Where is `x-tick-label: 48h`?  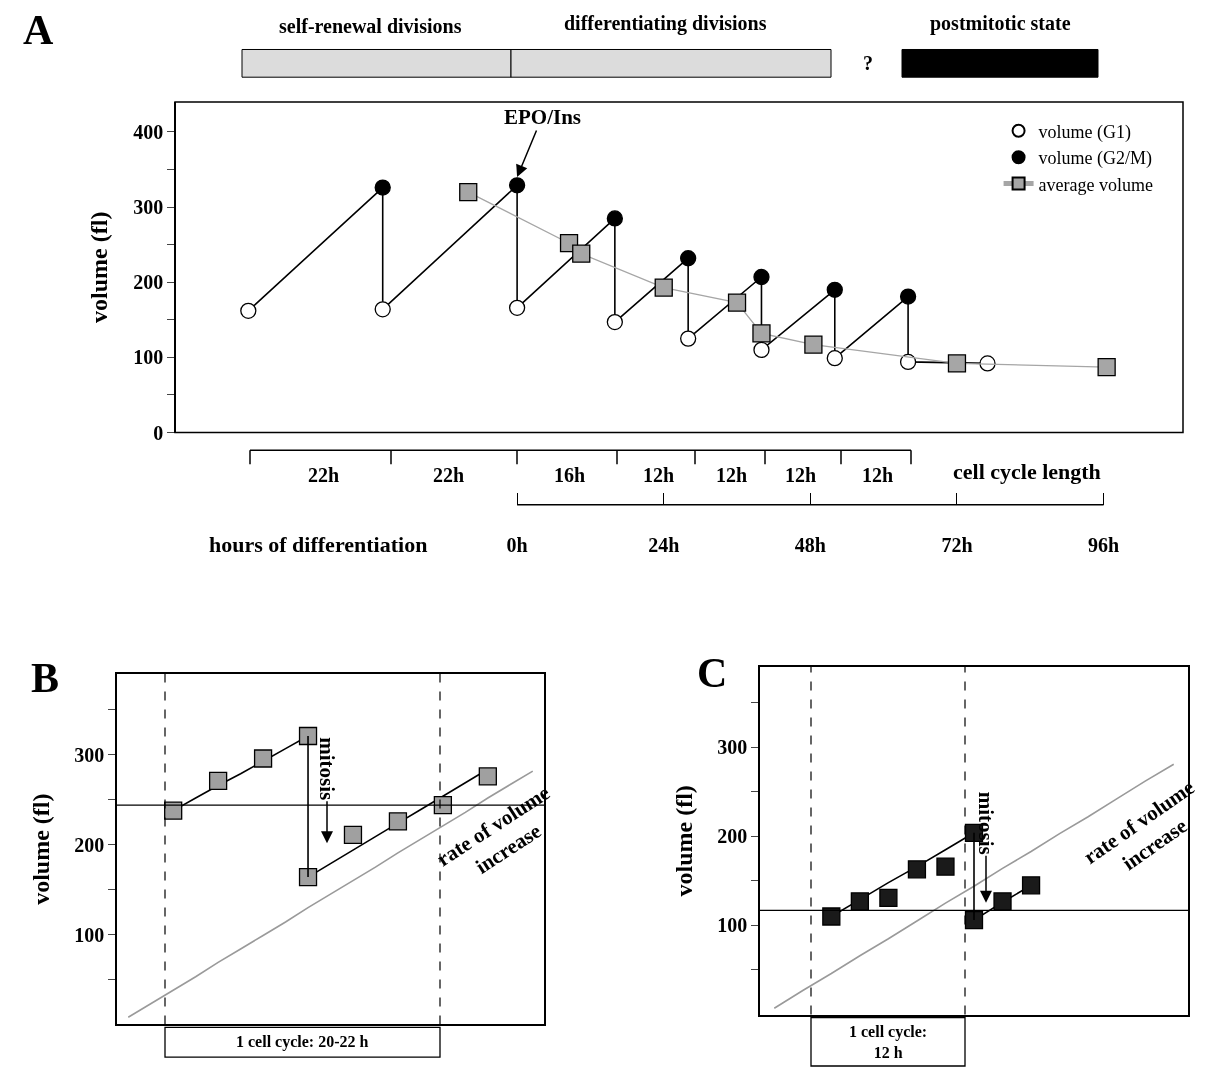 x-tick-label: 48h is located at coordinates (810, 544).